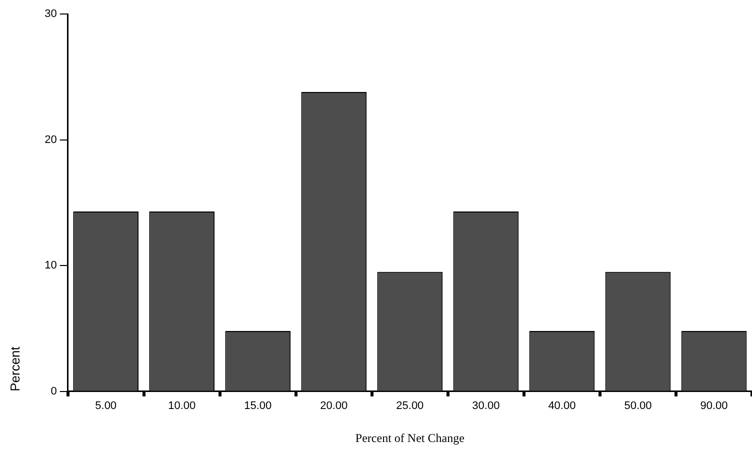  What do you see at coordinates (182, 406) in the screenshot?
I see `x-tick-label: 10.00` at bounding box center [182, 406].